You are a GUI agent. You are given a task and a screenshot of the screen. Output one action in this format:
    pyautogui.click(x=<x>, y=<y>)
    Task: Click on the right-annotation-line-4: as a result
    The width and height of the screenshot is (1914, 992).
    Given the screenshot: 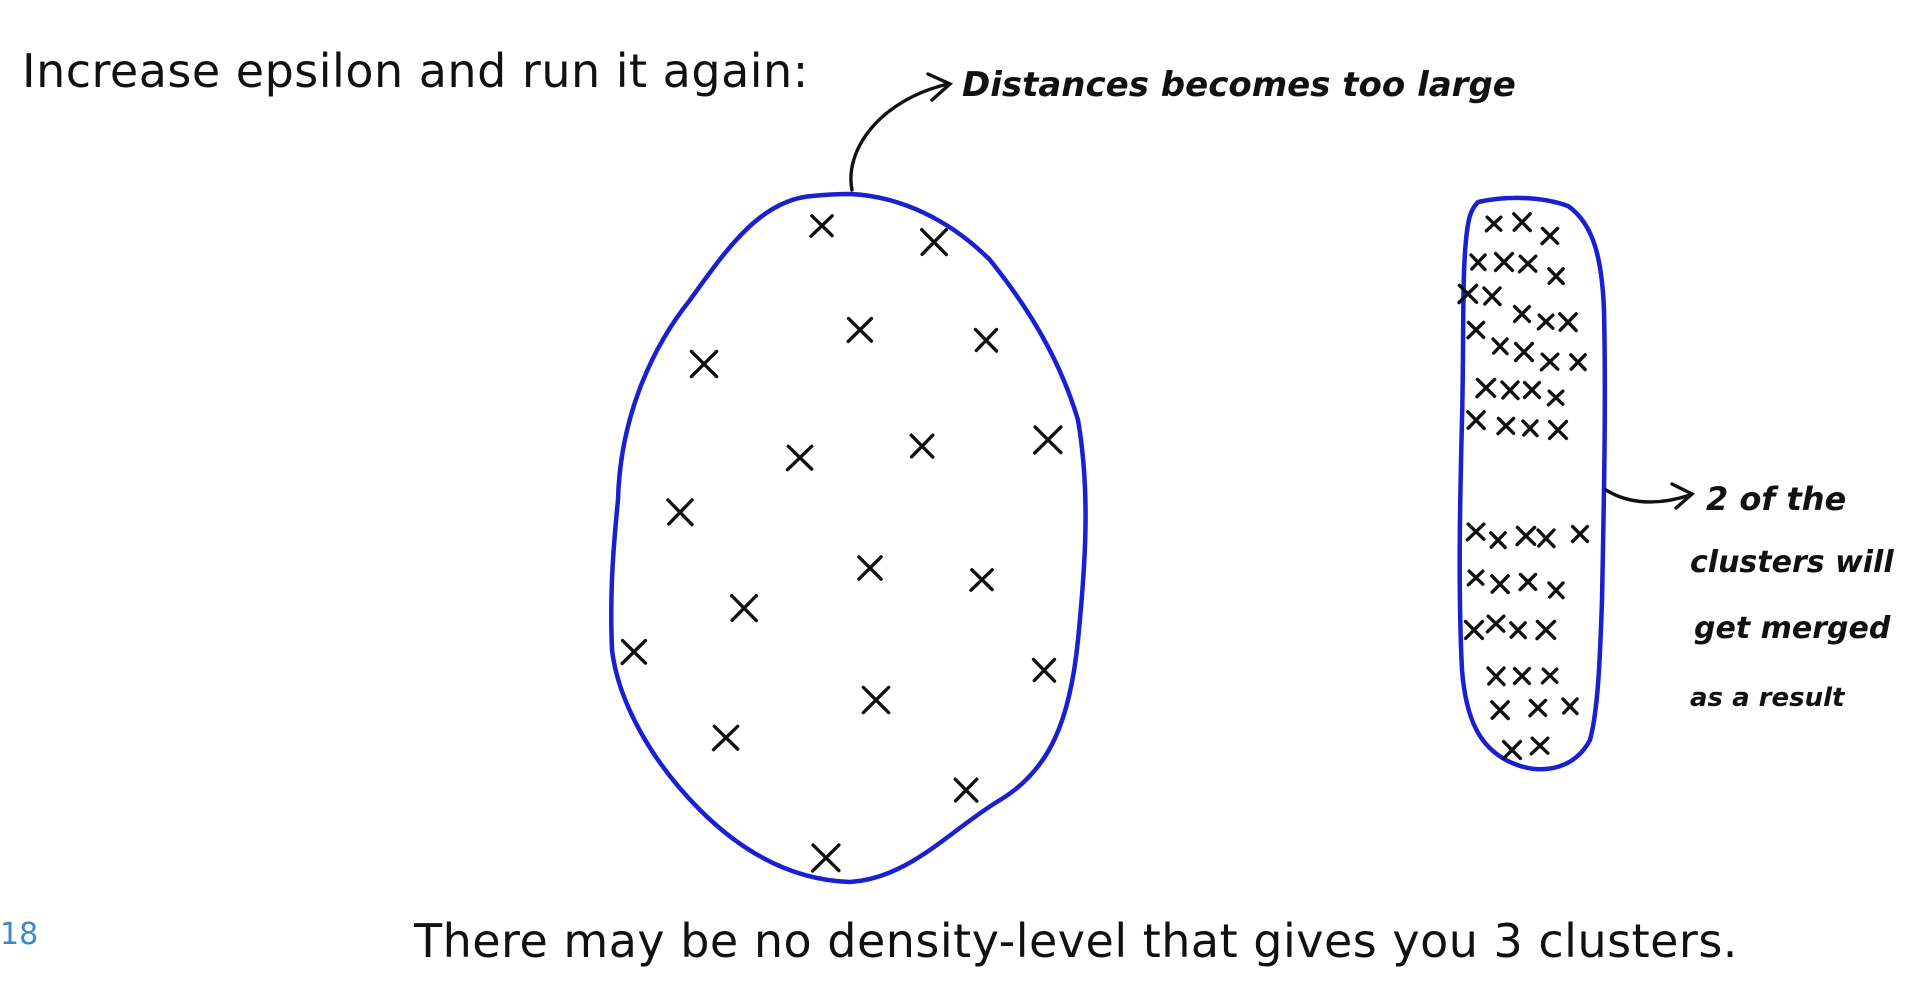 What is the action you would take?
    pyautogui.click(x=1768, y=698)
    